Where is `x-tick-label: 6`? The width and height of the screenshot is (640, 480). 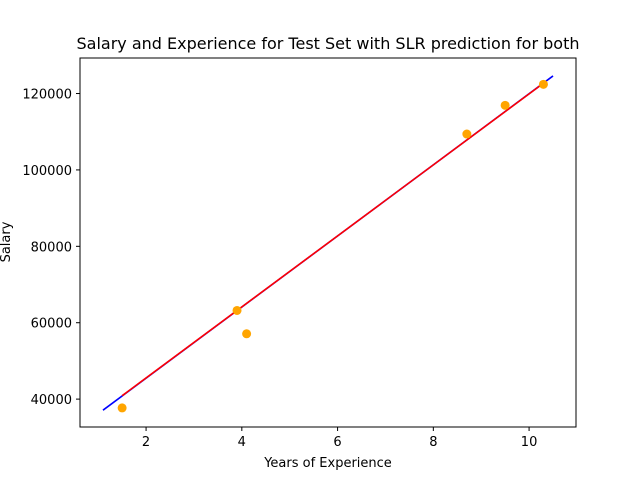
x-tick-label: 6 is located at coordinates (337, 442).